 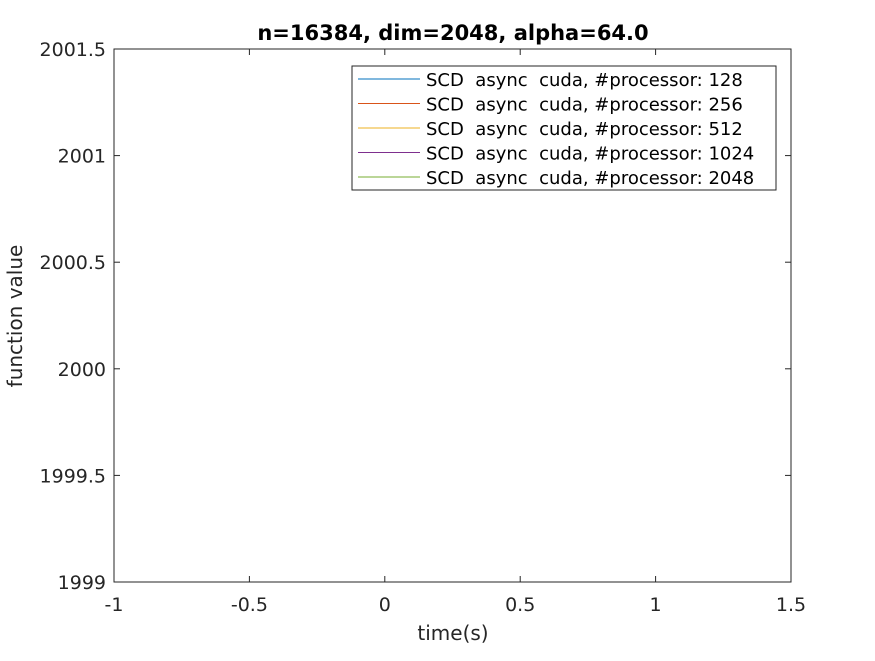 I want to click on x-tick-label: 1, so click(x=656, y=605).